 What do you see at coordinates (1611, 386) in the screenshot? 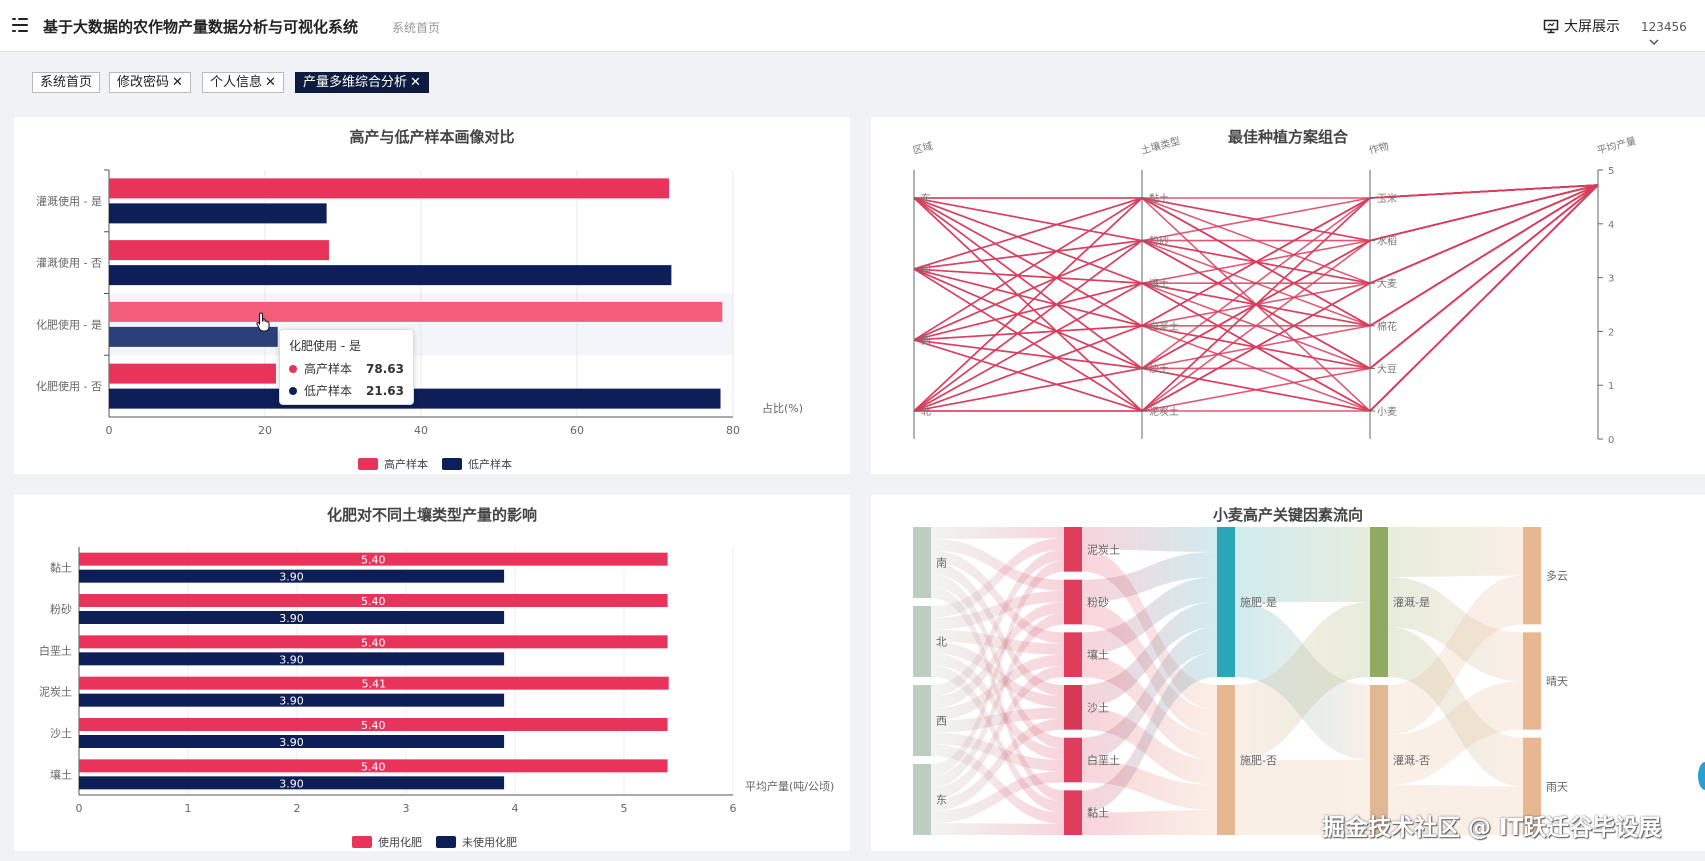
I see `value-tick-label: 1` at bounding box center [1611, 386].